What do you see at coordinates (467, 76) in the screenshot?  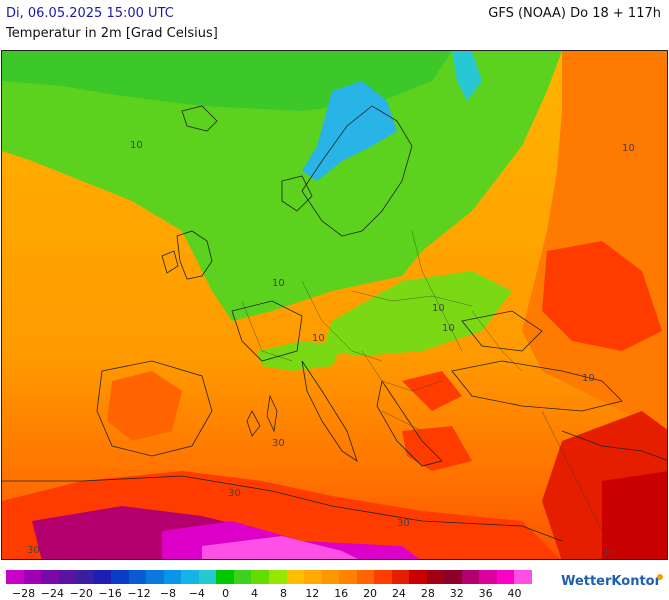 I see `blue-zone-north` at bounding box center [467, 76].